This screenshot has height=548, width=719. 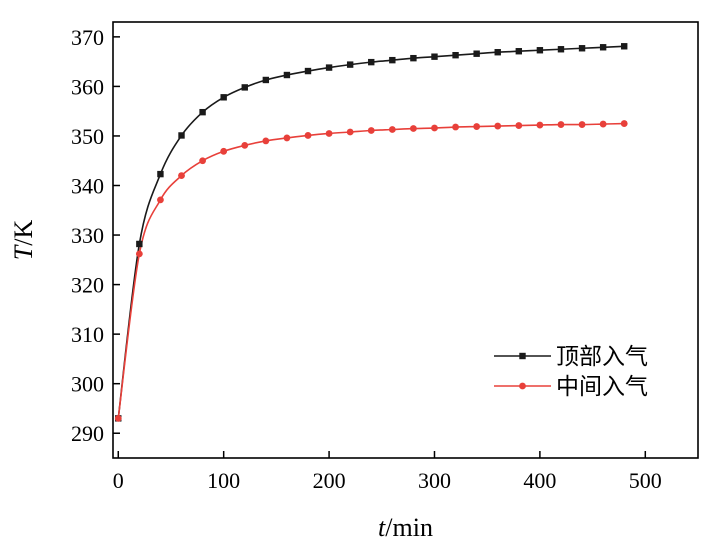 I want to click on legend-marker-middle-inlet, so click(x=522, y=386).